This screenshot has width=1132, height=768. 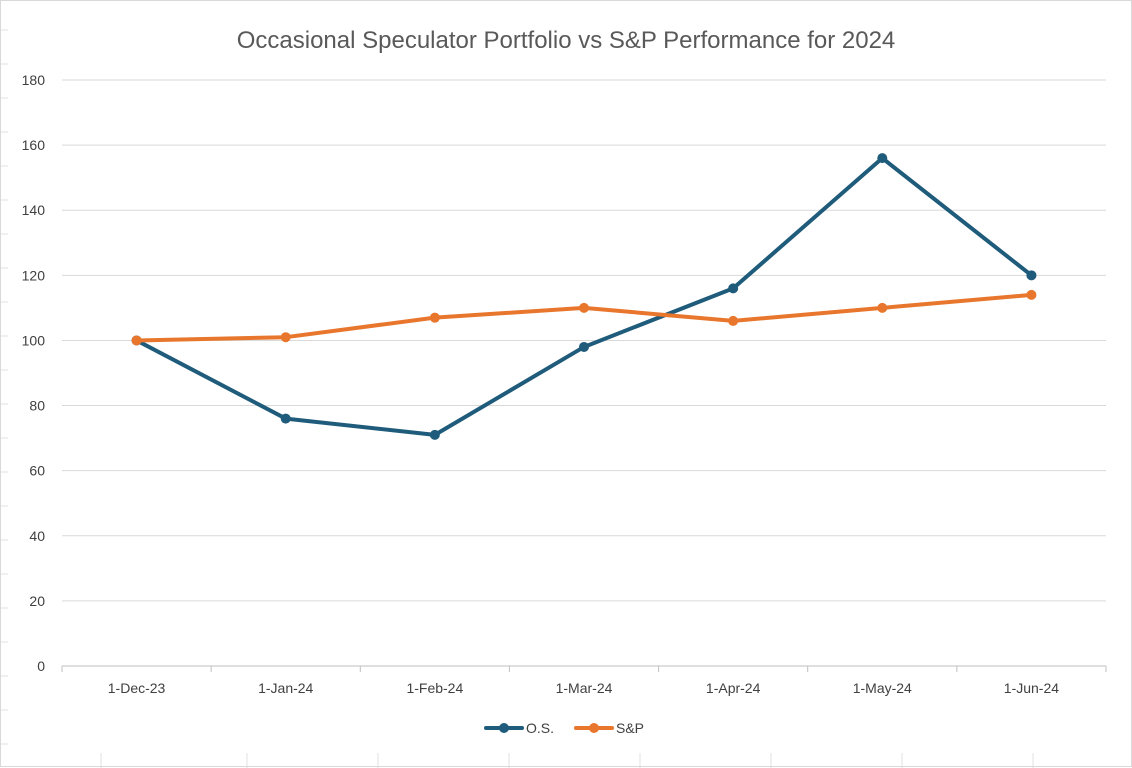 I want to click on legend-label: O.S., so click(x=540, y=728).